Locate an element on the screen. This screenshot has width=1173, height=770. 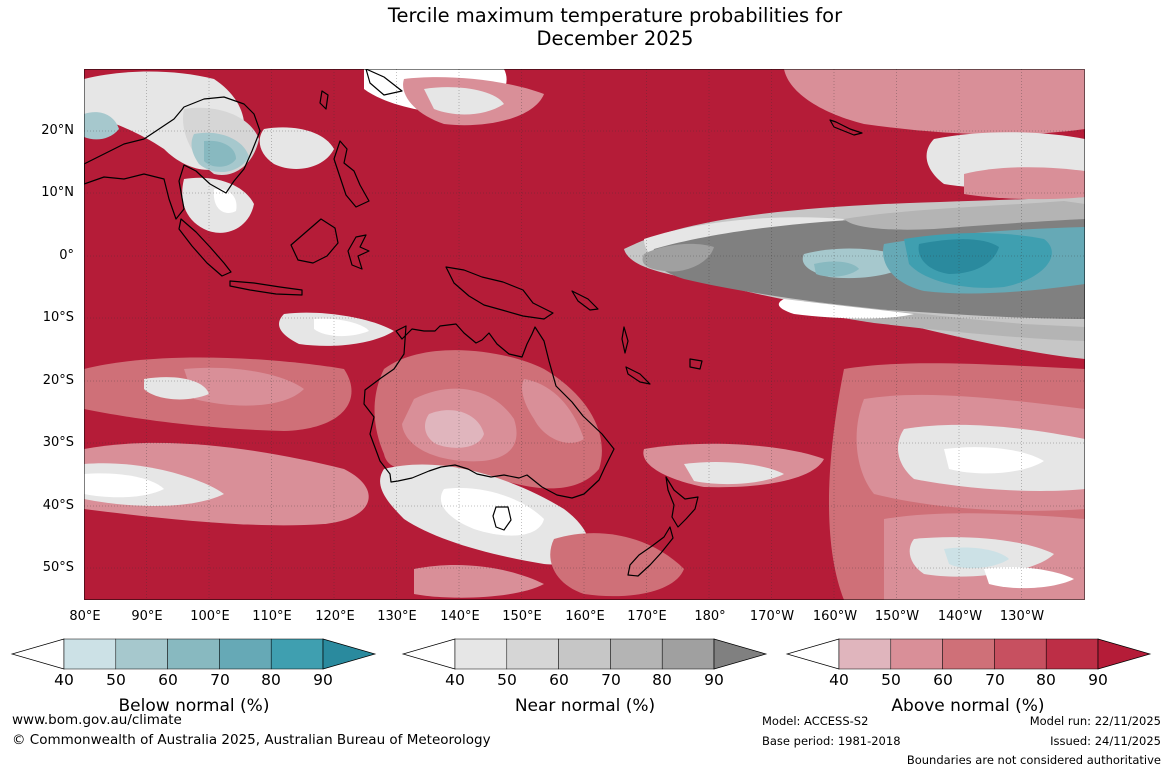
lon-label: 80°E is located at coordinates (85, 616).